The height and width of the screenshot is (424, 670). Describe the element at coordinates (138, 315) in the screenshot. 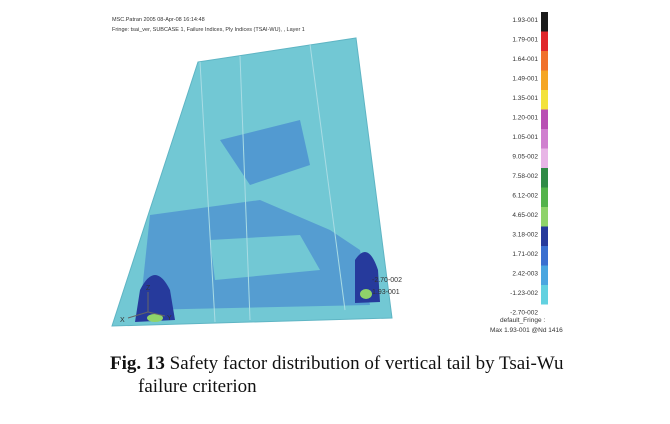

I see `axis-x` at that location.